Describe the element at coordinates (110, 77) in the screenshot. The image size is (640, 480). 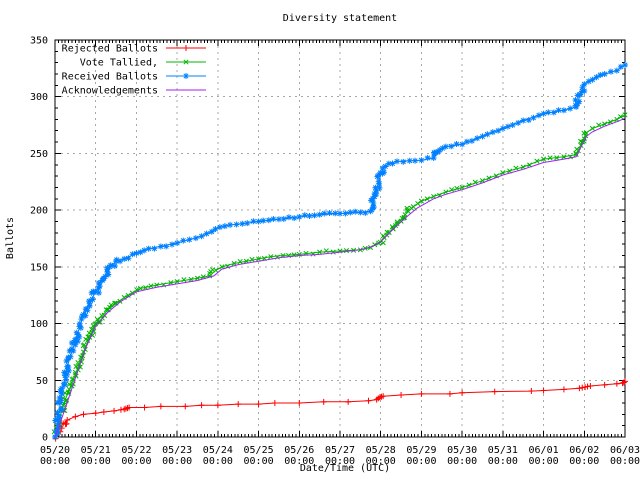
I see `legend-label: Received Ballots` at that location.